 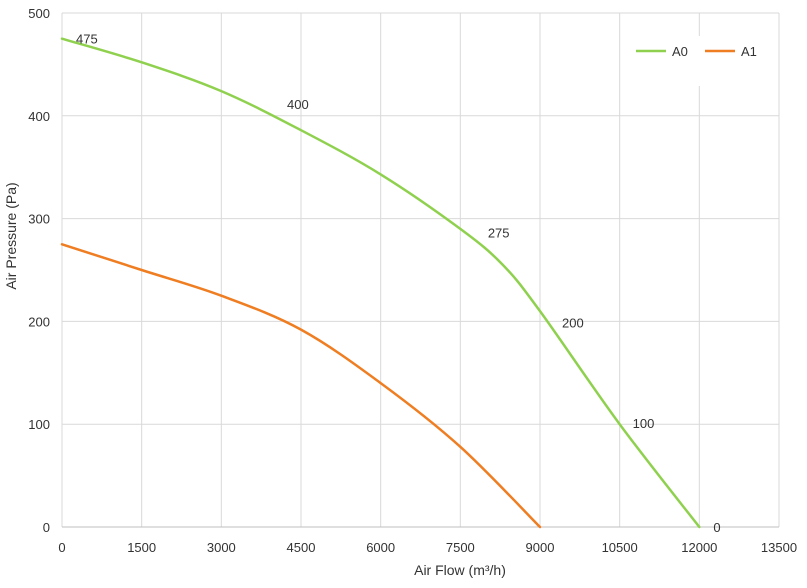 I want to click on y-axis-title: Air Pressure (Pa), so click(x=11, y=235).